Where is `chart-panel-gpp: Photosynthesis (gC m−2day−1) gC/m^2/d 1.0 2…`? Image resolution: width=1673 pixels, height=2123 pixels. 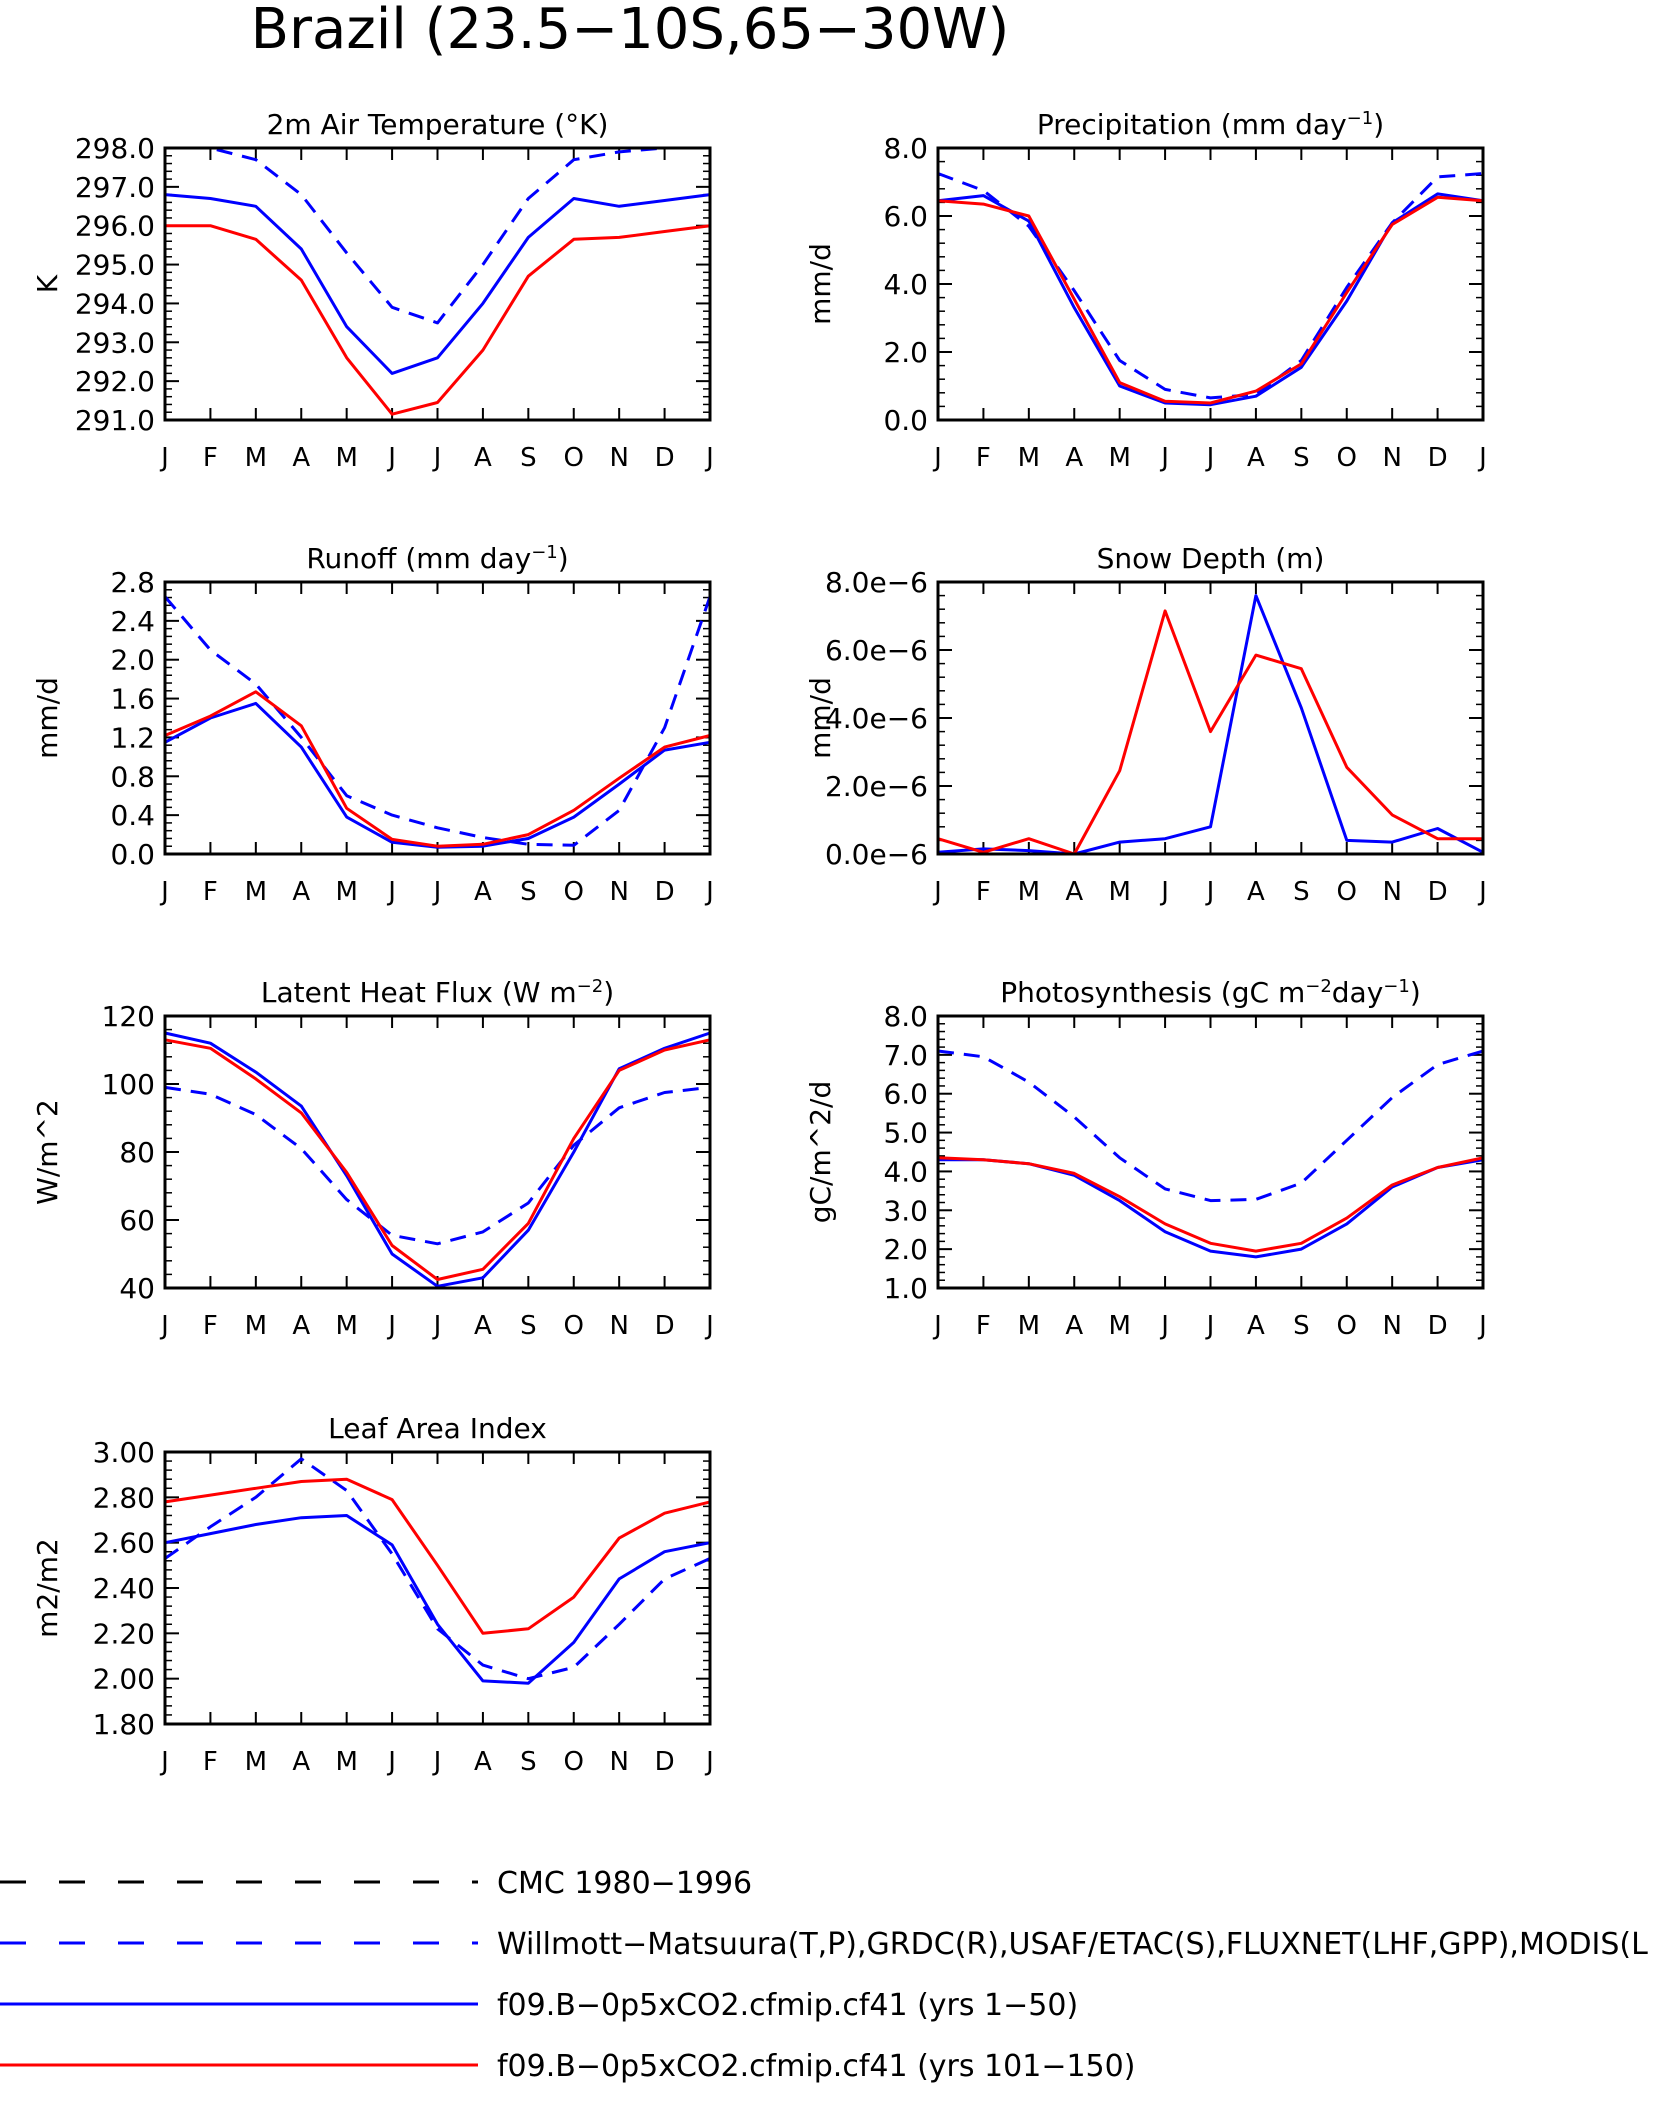
chart-panel-gpp: Photosynthesis (gC m−2day−1) gC/m^2/d 1.0 2… is located at coordinates (1145, 1159).